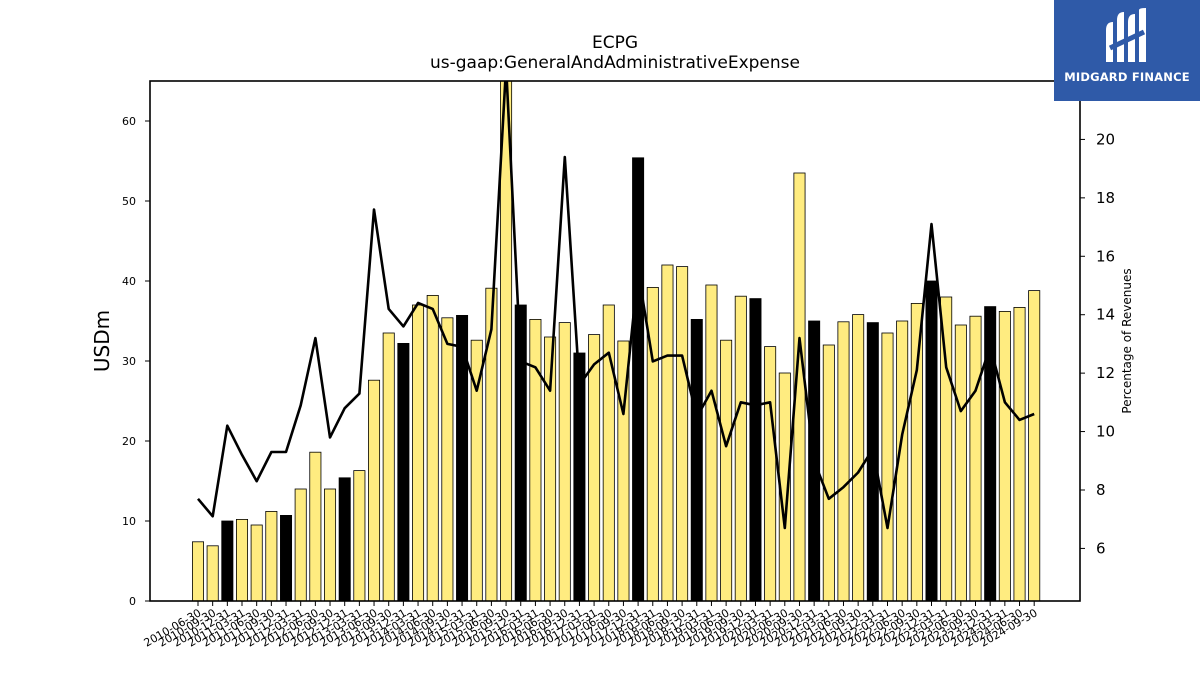  What do you see at coordinates (1127, 340) in the screenshot?
I see `y2-axis-label: Percentage of Revenues` at bounding box center [1127, 340].